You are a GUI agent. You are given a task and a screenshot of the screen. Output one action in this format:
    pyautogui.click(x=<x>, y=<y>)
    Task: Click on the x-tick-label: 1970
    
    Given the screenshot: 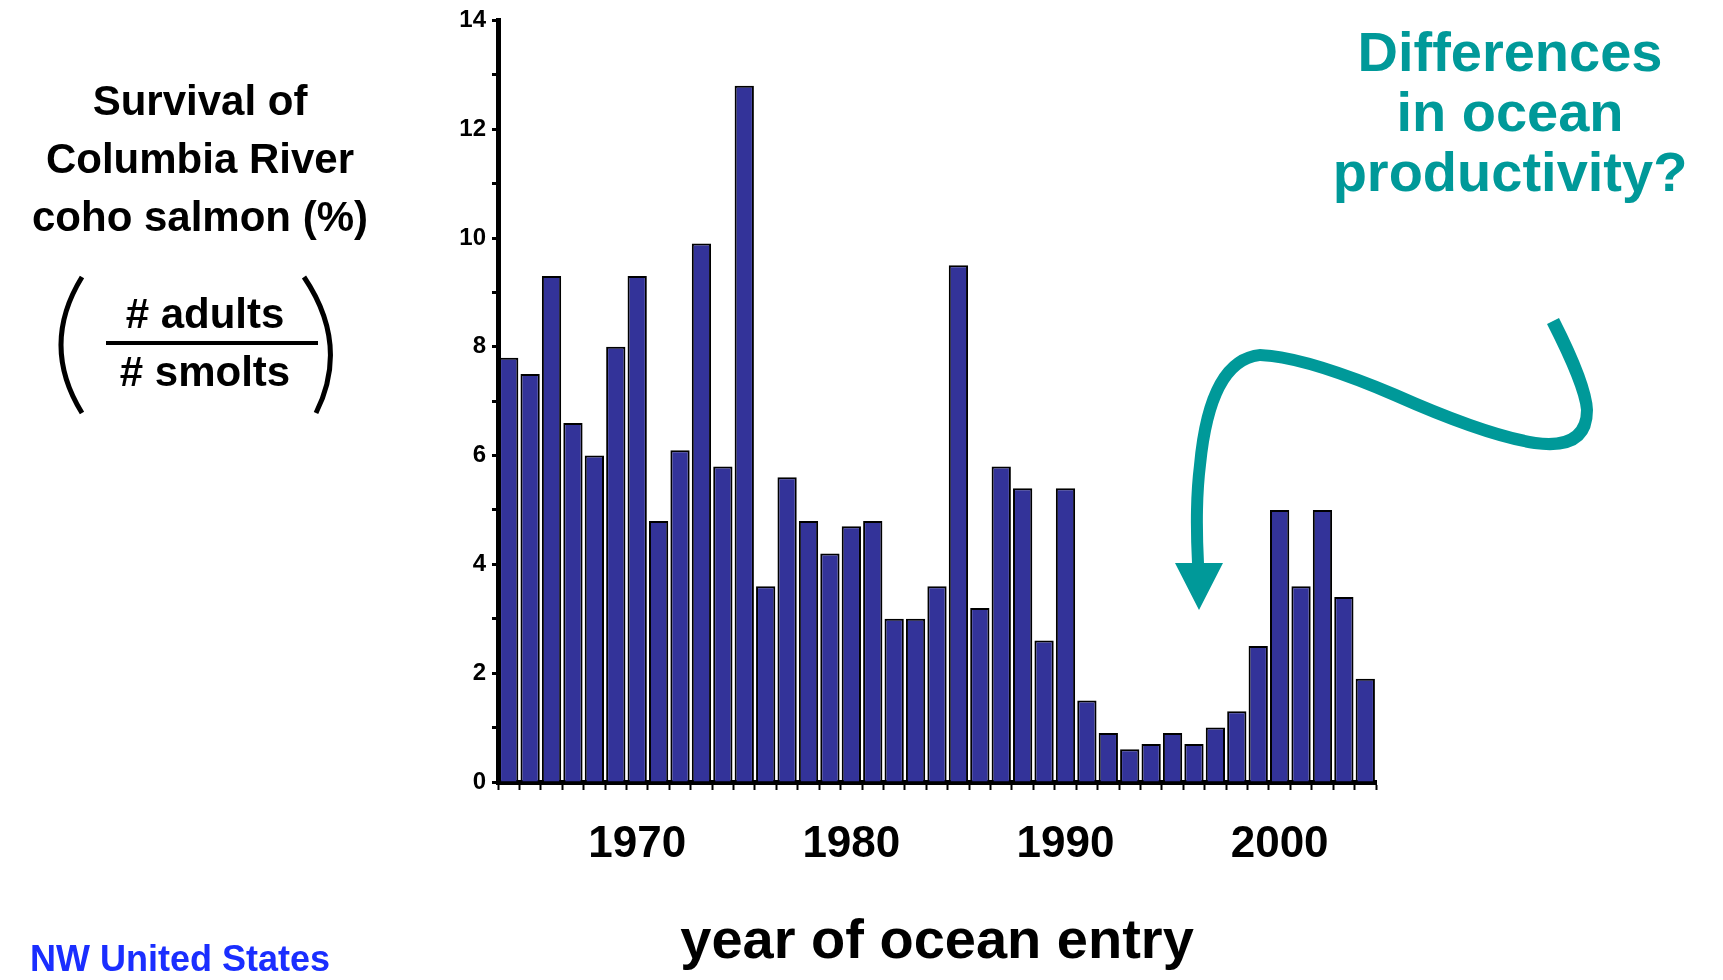 What is the action you would take?
    pyautogui.click(x=637, y=841)
    